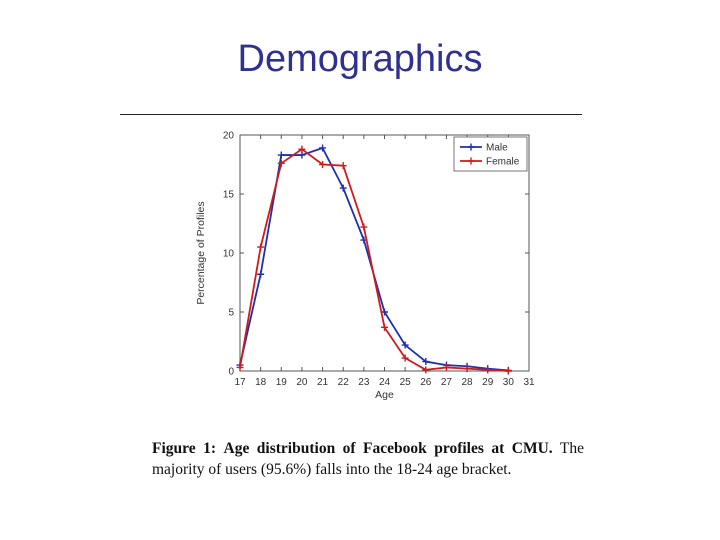  What do you see at coordinates (503, 162) in the screenshot?
I see `legend-label-female: Female` at bounding box center [503, 162].